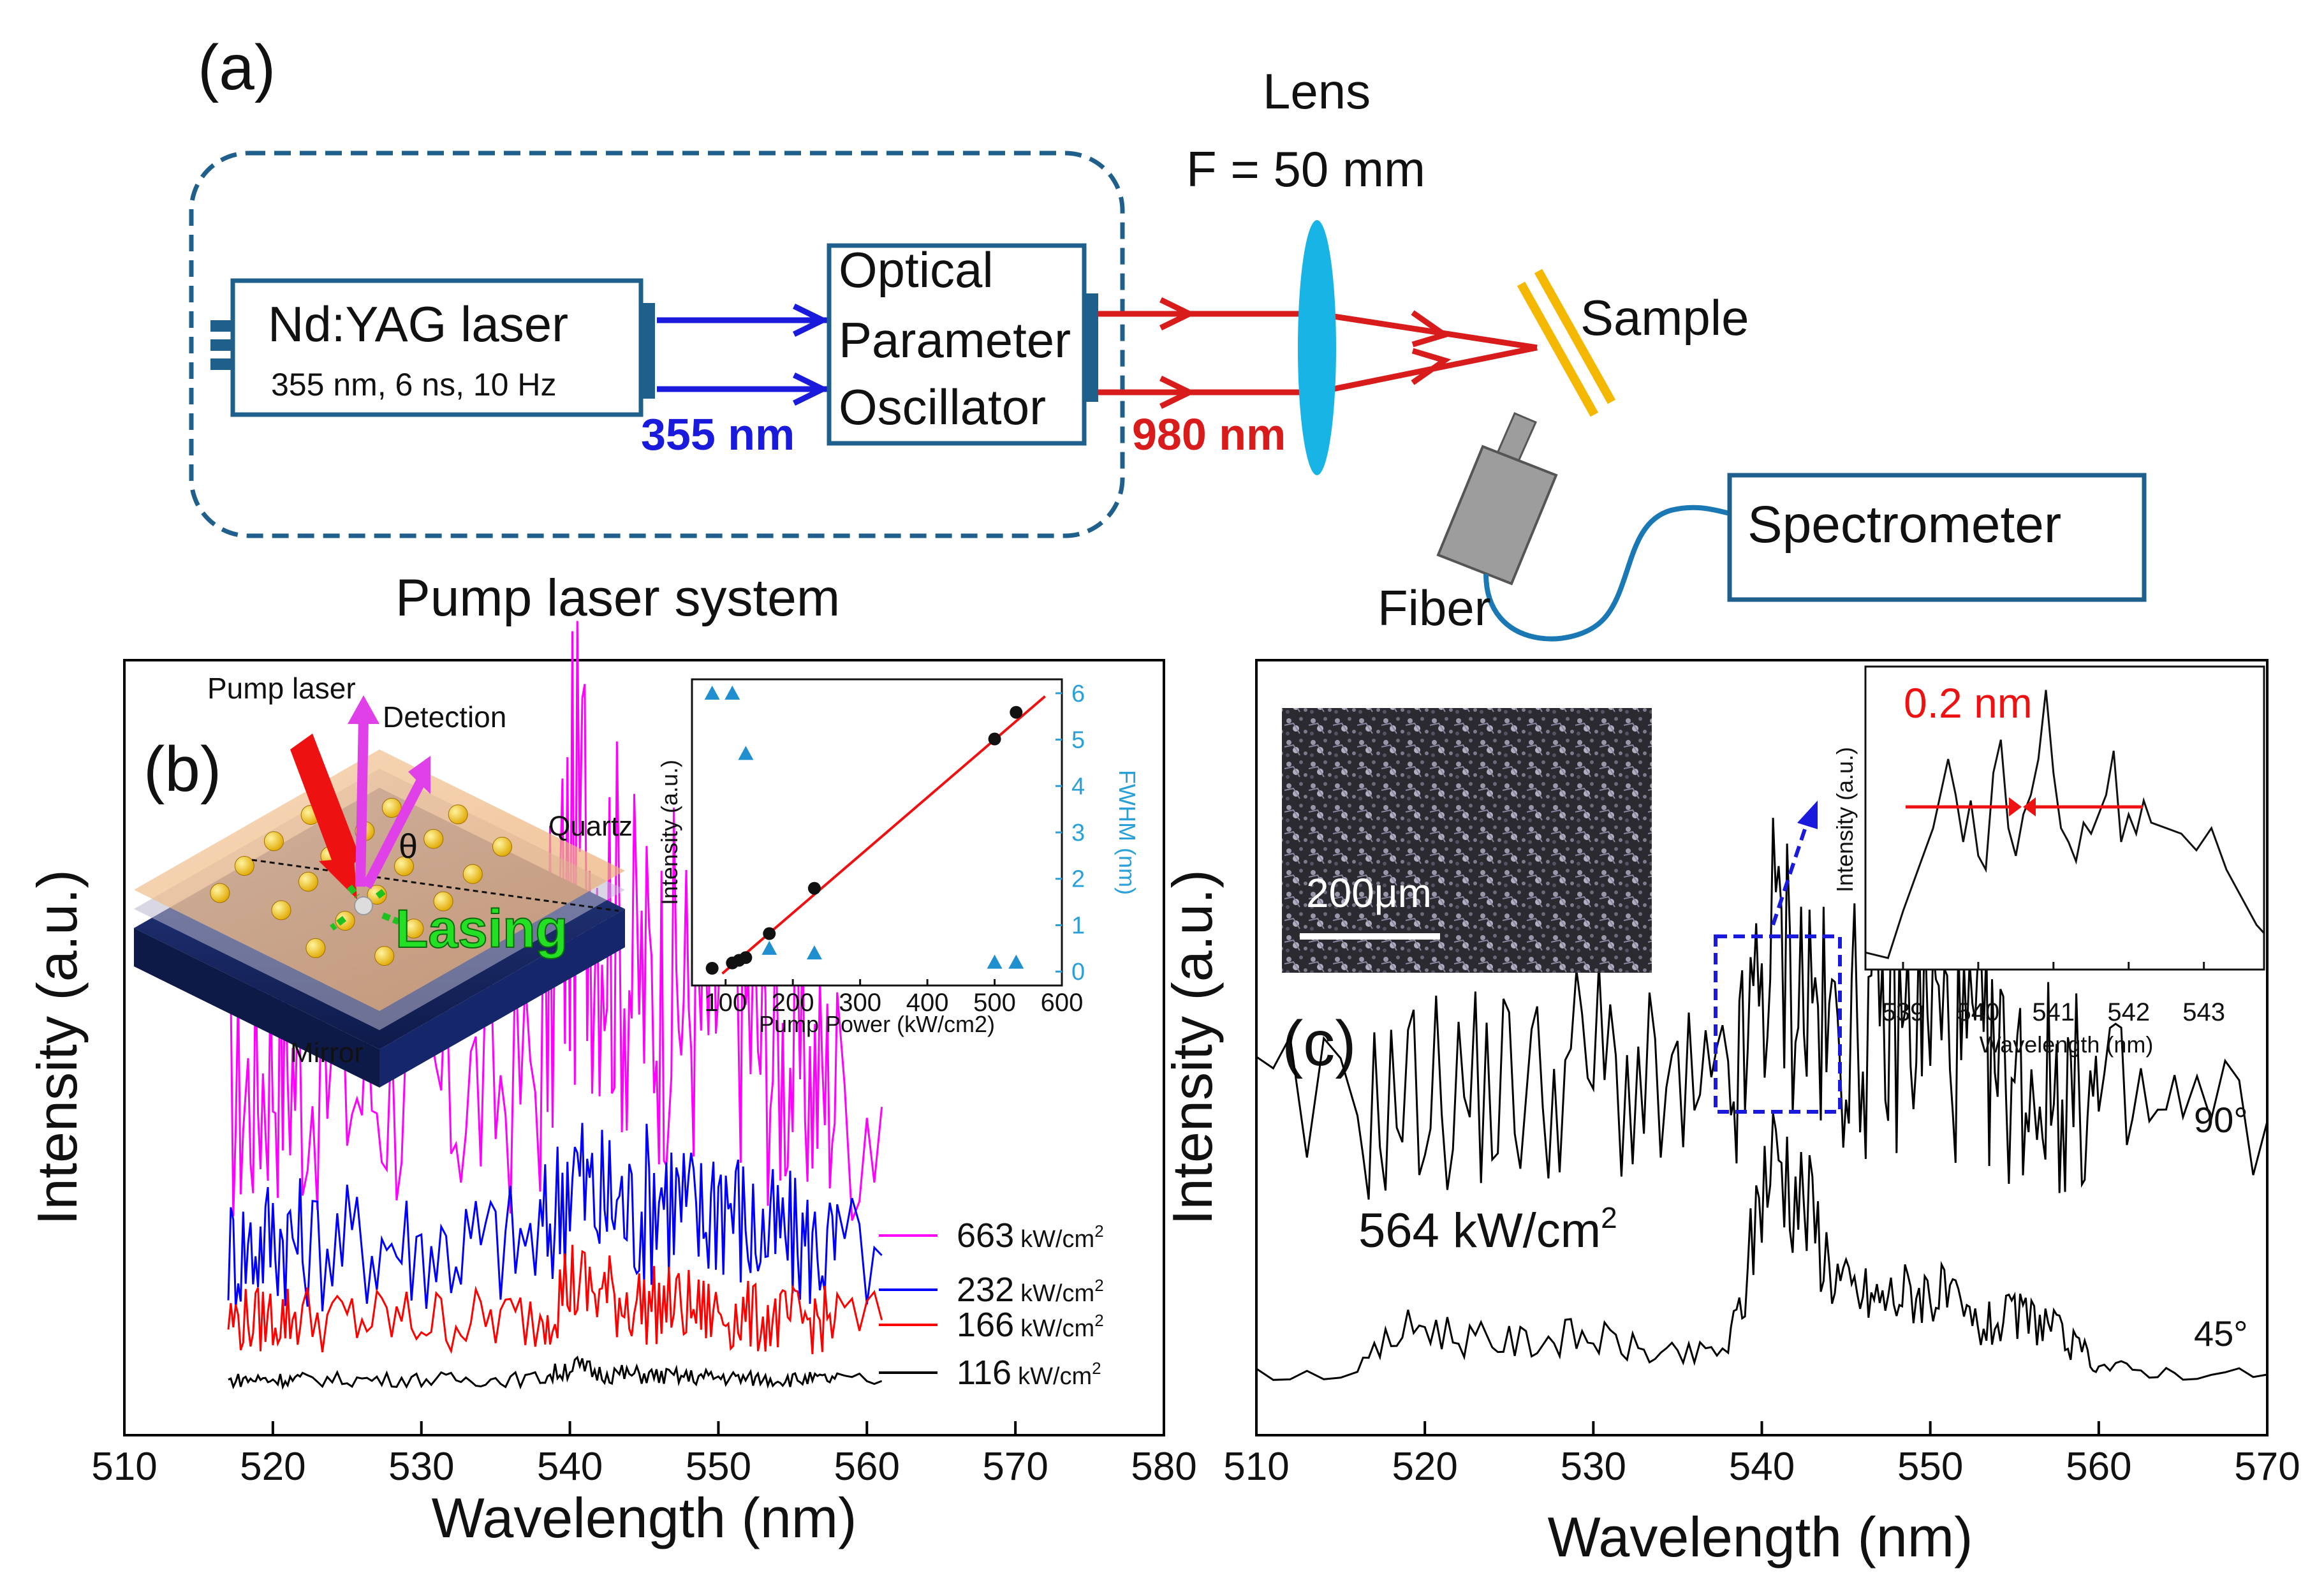  I want to click on b-x-tick-label: 520, so click(273, 1467).